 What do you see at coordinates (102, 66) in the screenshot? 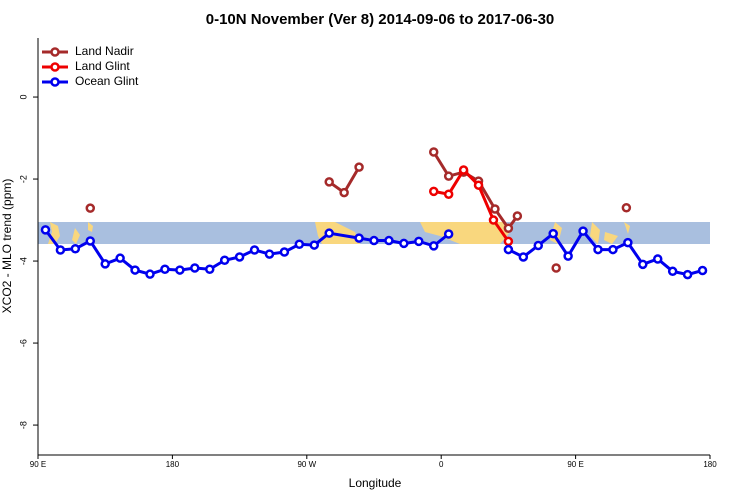
I see `legend-label: Land Glint` at bounding box center [102, 66].